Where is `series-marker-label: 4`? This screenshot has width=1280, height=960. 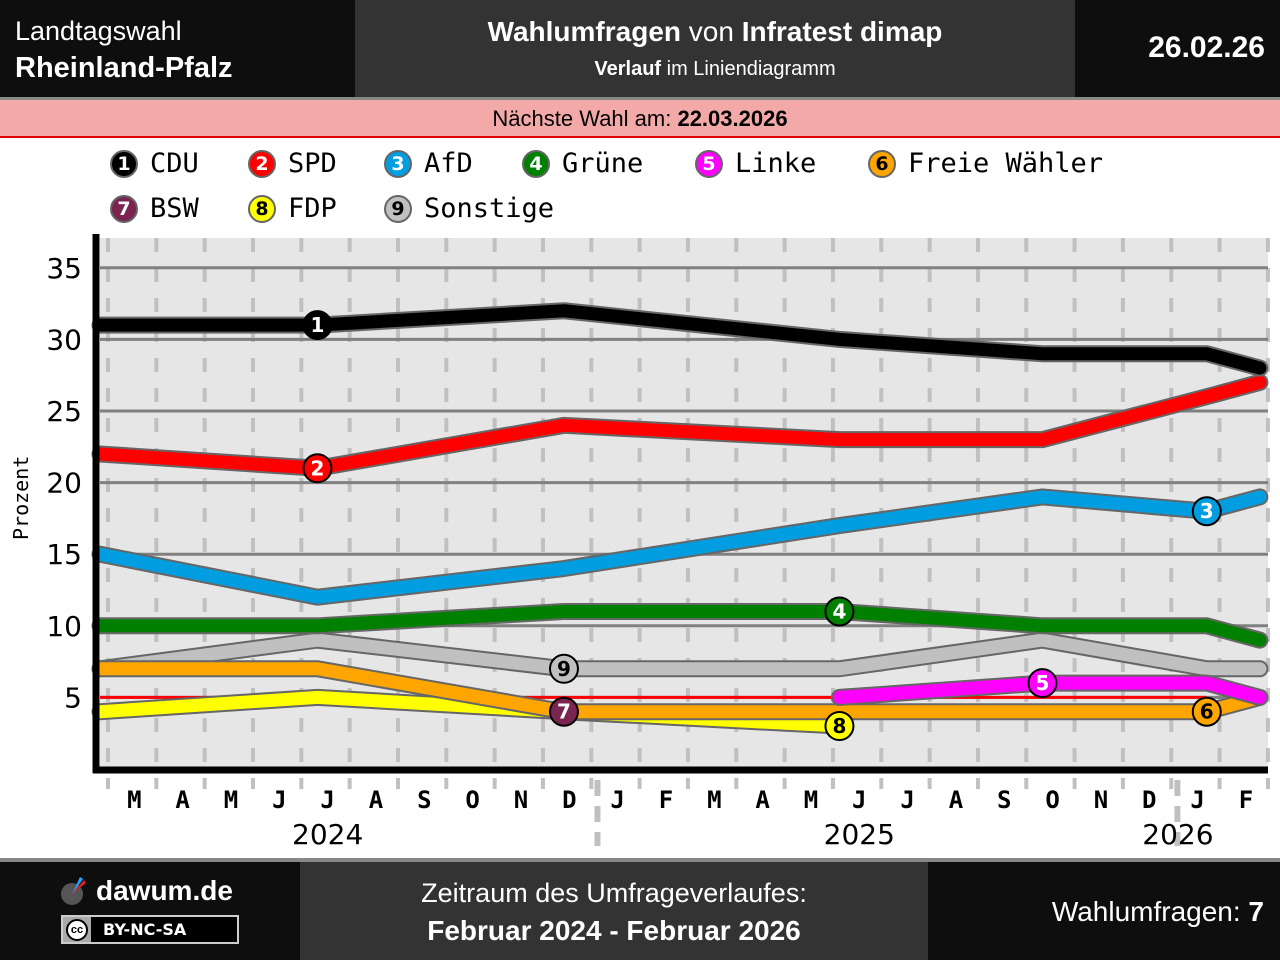 series-marker-label: 4 is located at coordinates (839, 611).